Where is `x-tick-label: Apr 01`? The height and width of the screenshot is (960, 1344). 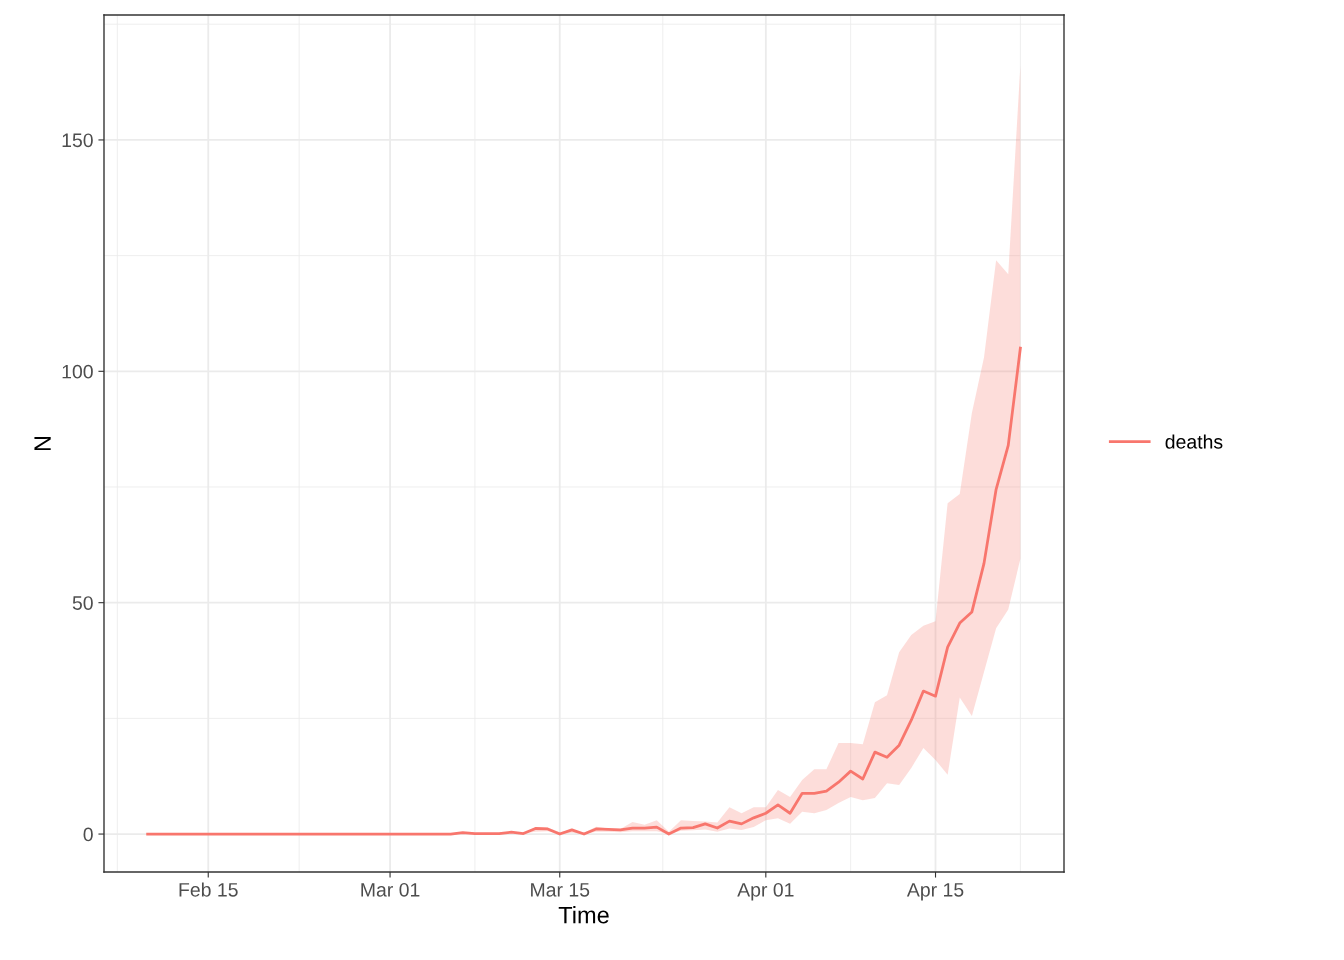
x-tick-label: Apr 01 is located at coordinates (765, 891).